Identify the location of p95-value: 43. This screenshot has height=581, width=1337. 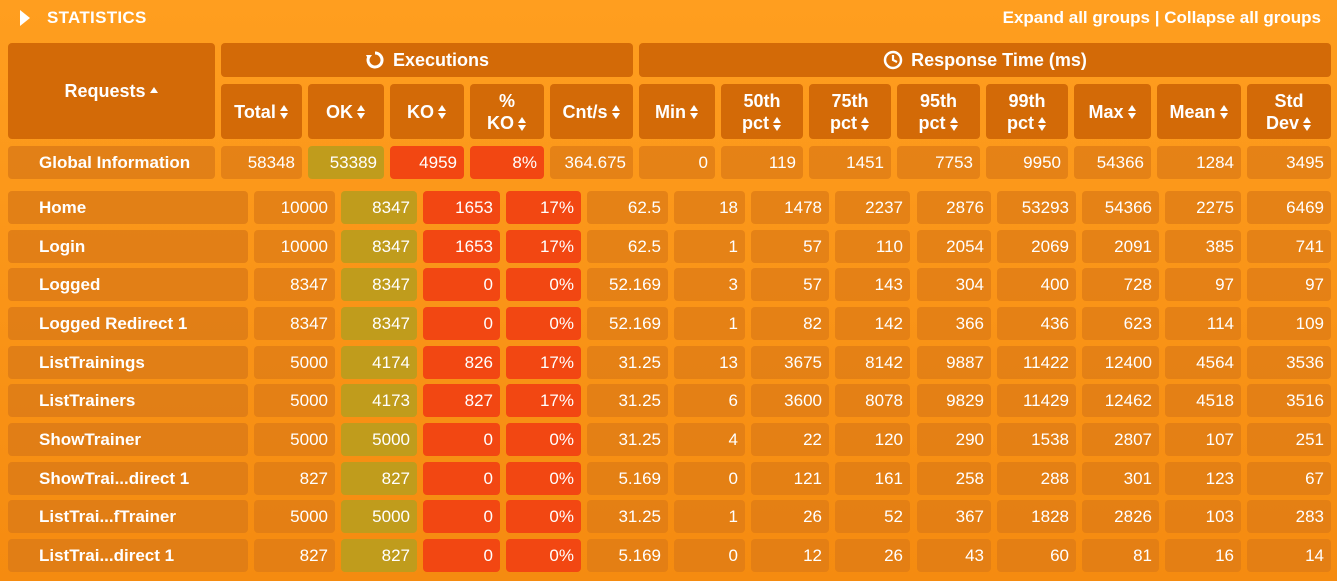
(954, 555).